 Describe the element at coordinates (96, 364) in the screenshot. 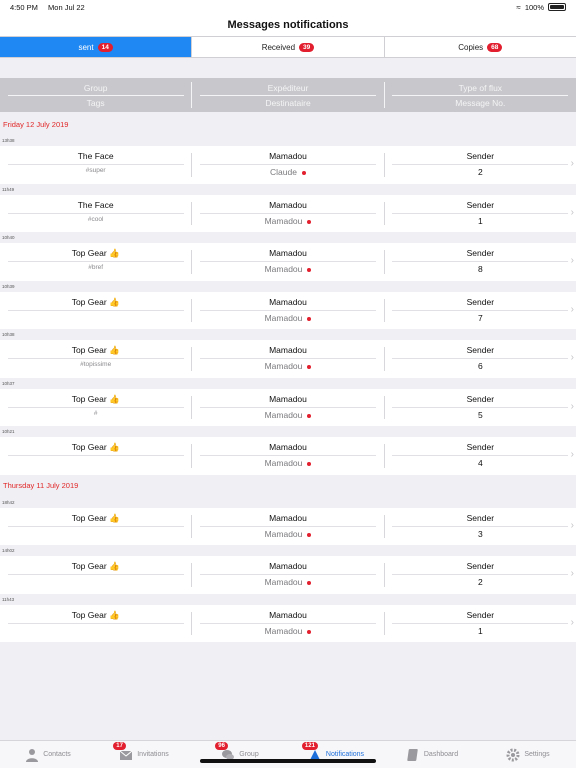

I see `tag-label: #topissime` at that location.